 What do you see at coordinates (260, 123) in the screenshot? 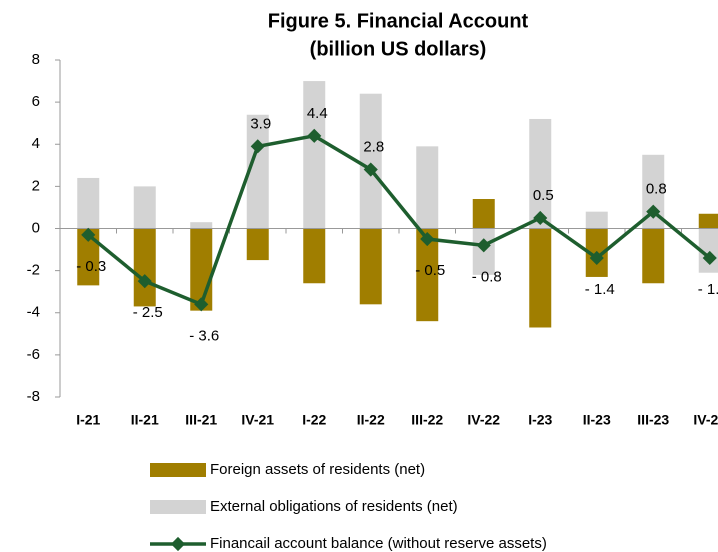
I see `data-label: 3.9` at bounding box center [260, 123].